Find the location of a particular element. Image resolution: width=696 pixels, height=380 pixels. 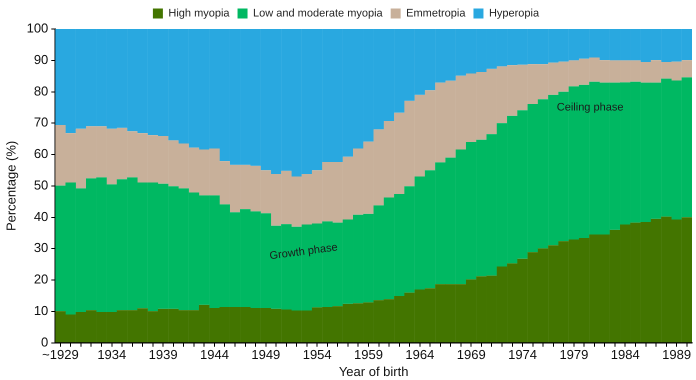

y-tick-label: 70 is located at coordinates (41, 122).